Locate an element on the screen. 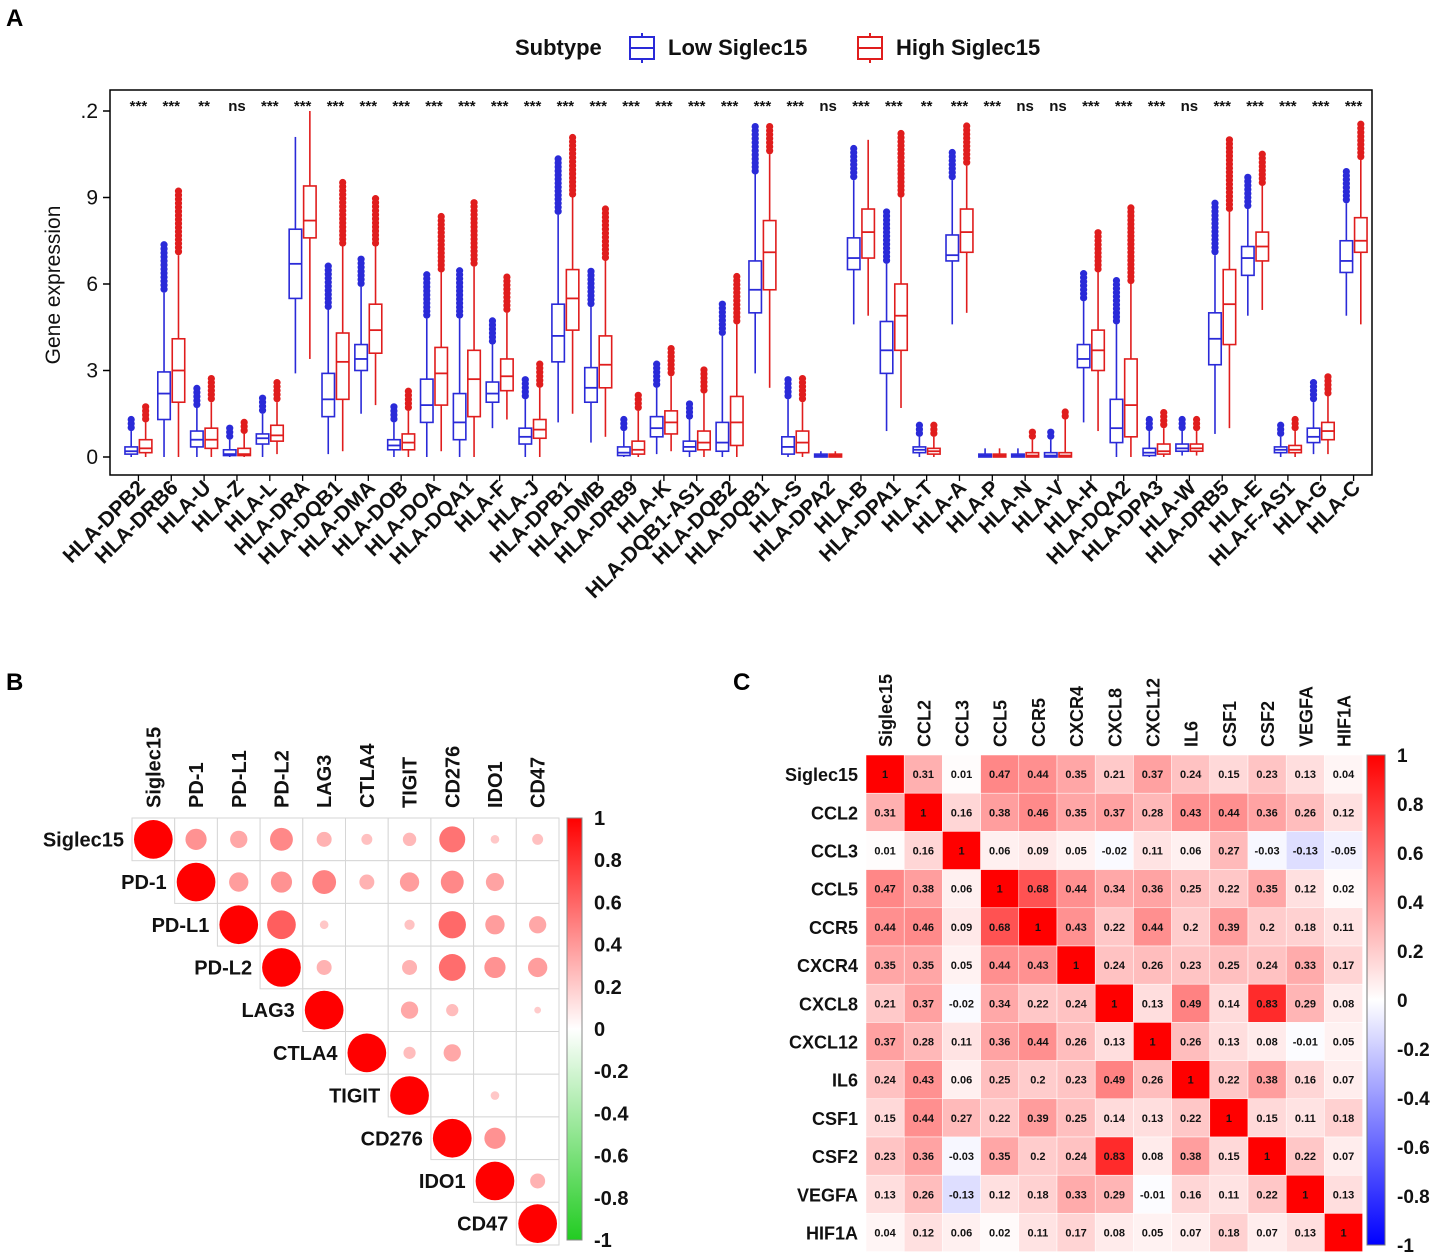 The width and height of the screenshot is (1446, 1259). row-label: CXCL8 is located at coordinates (828, 1004).